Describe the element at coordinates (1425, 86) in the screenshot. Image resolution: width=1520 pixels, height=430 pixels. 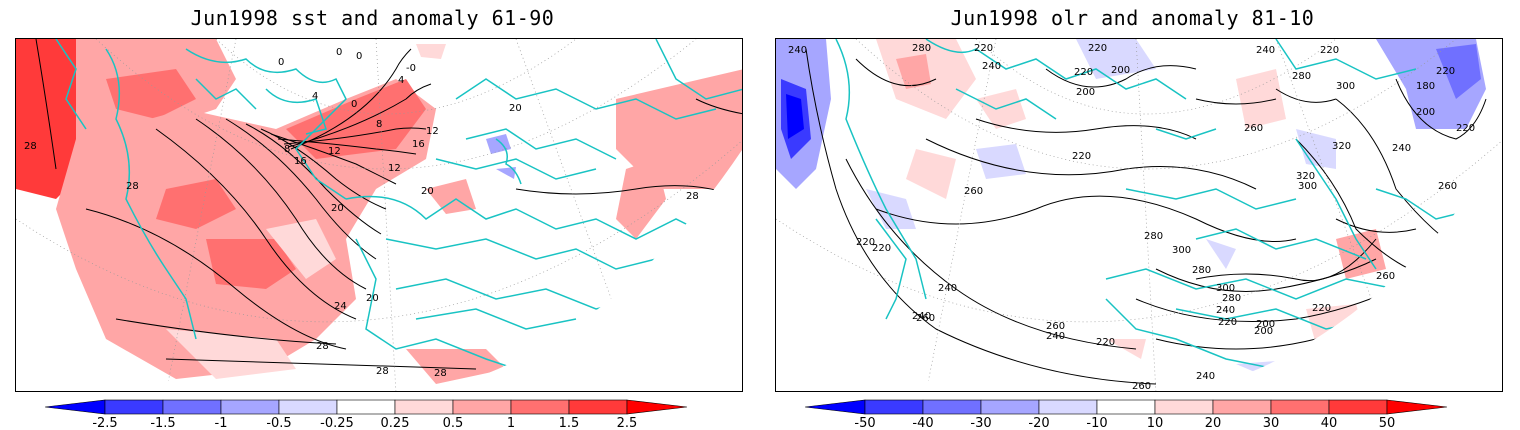
I see `olr-contour-label: 180` at that location.